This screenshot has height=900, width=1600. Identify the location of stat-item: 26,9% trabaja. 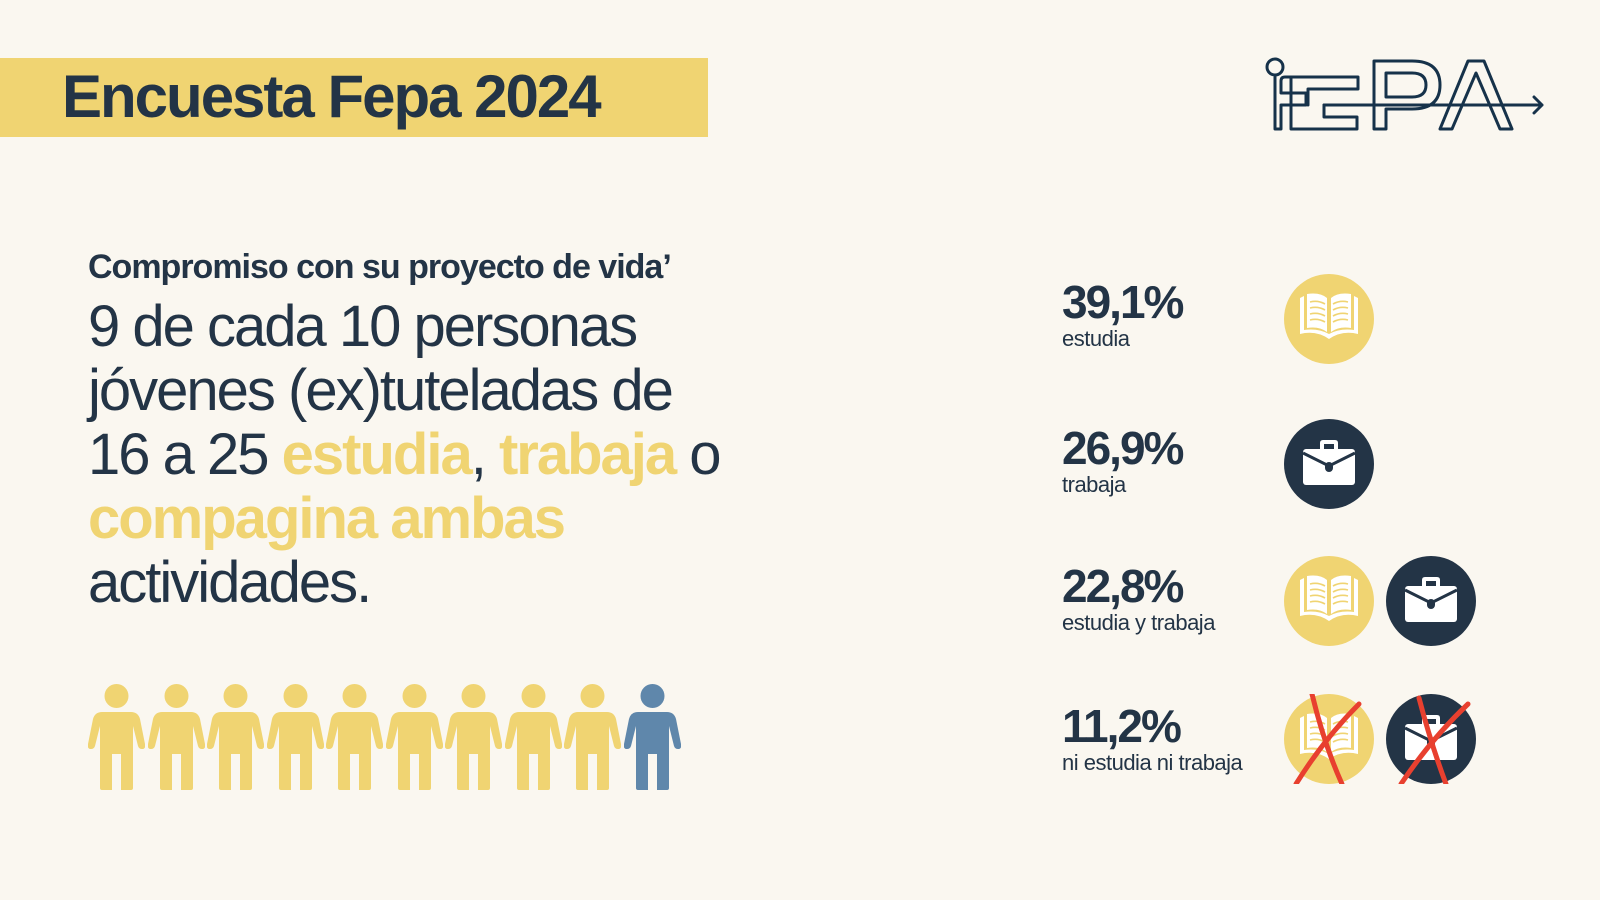
(1123, 460).